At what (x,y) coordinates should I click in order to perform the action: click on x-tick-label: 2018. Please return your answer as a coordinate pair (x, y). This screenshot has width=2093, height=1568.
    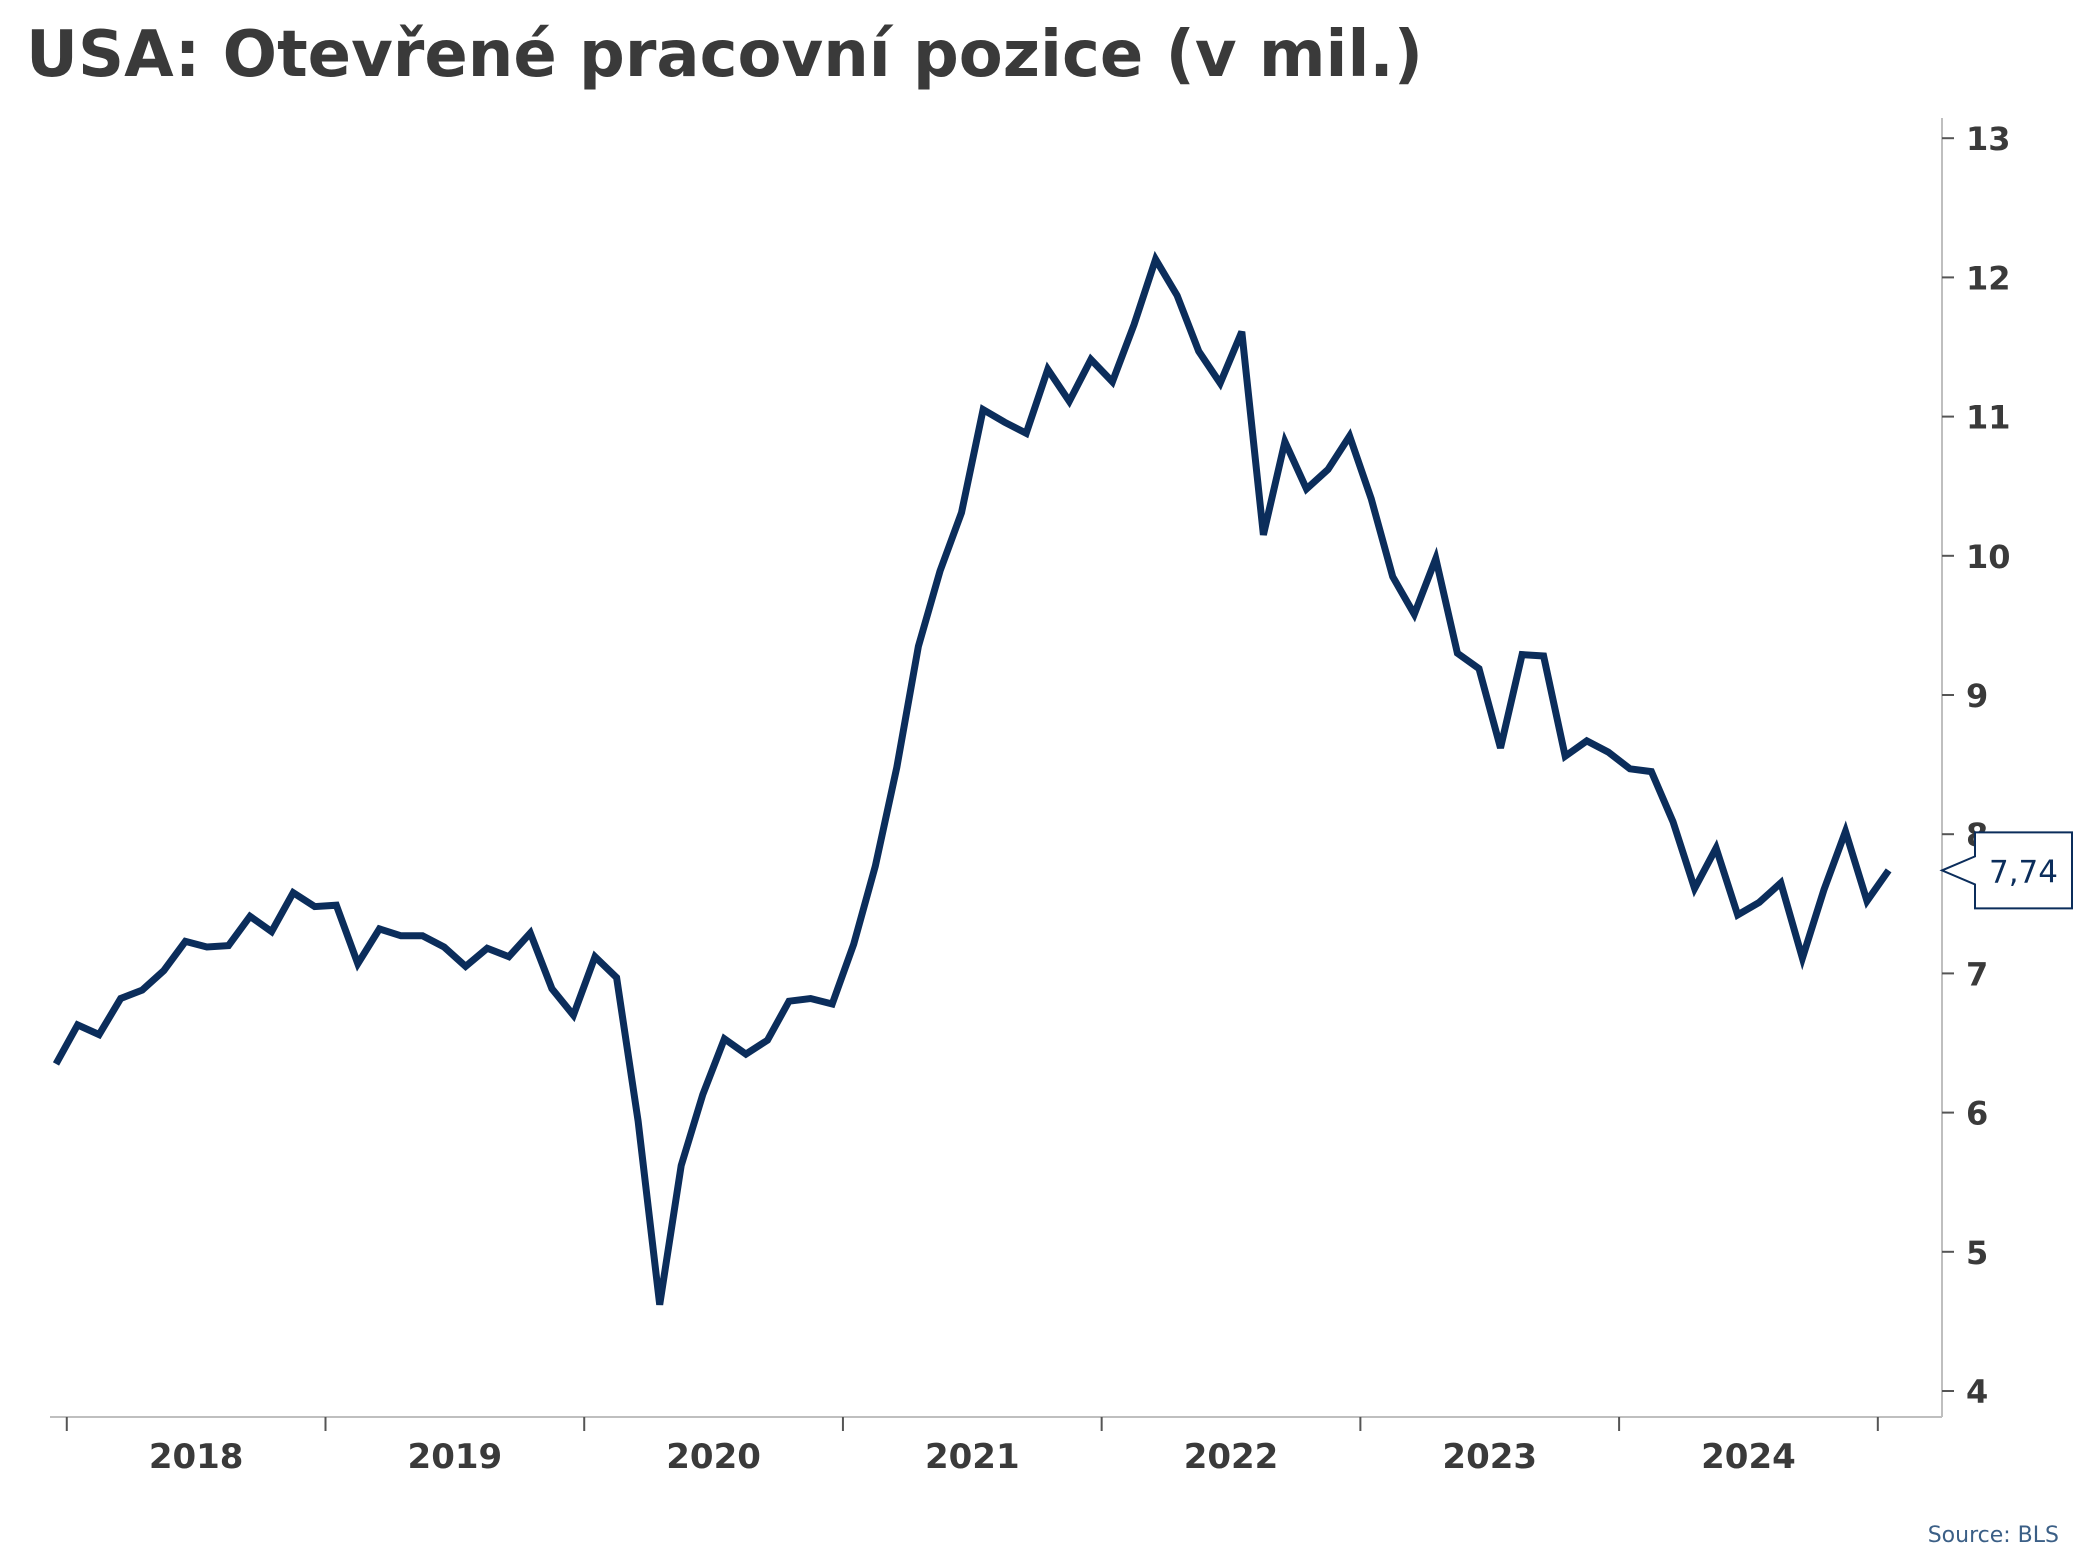
    Looking at the image, I should click on (196, 1457).